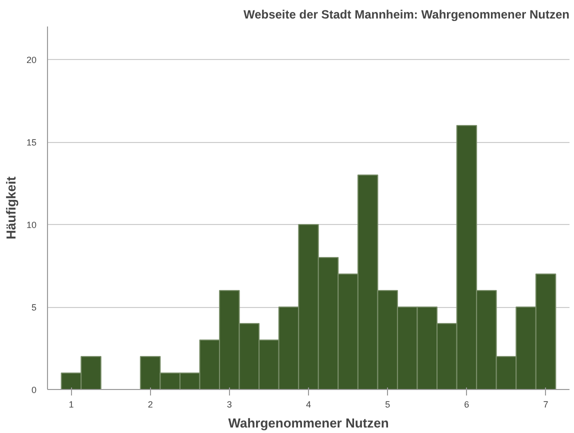 The height and width of the screenshot is (433, 574). Describe the element at coordinates (308, 423) in the screenshot. I see `x-axis-title: Wahrgenommener Nutzen` at that location.